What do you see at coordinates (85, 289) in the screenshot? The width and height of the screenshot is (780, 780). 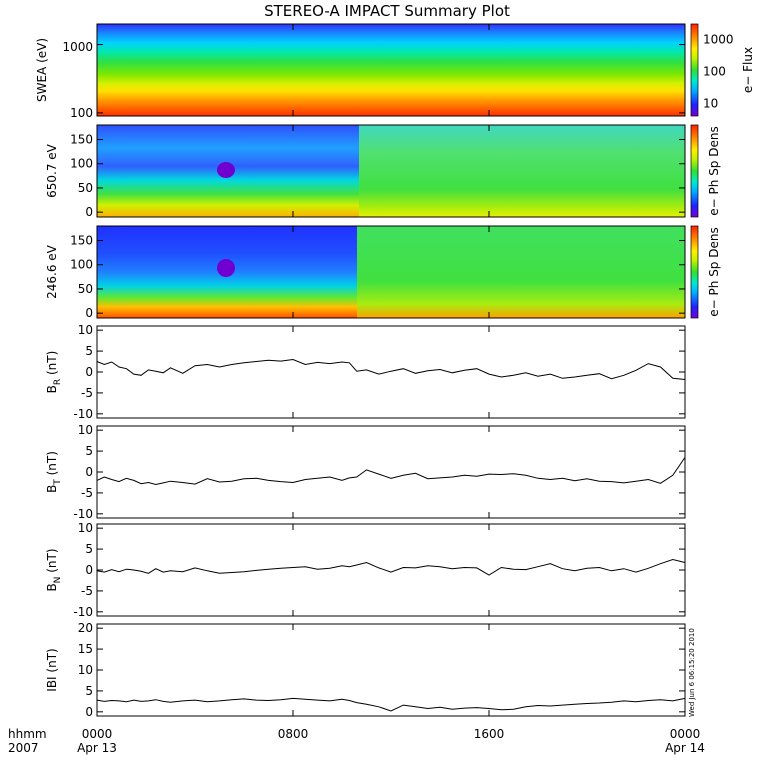 I see `pad246-ytick-label: 50` at bounding box center [85, 289].